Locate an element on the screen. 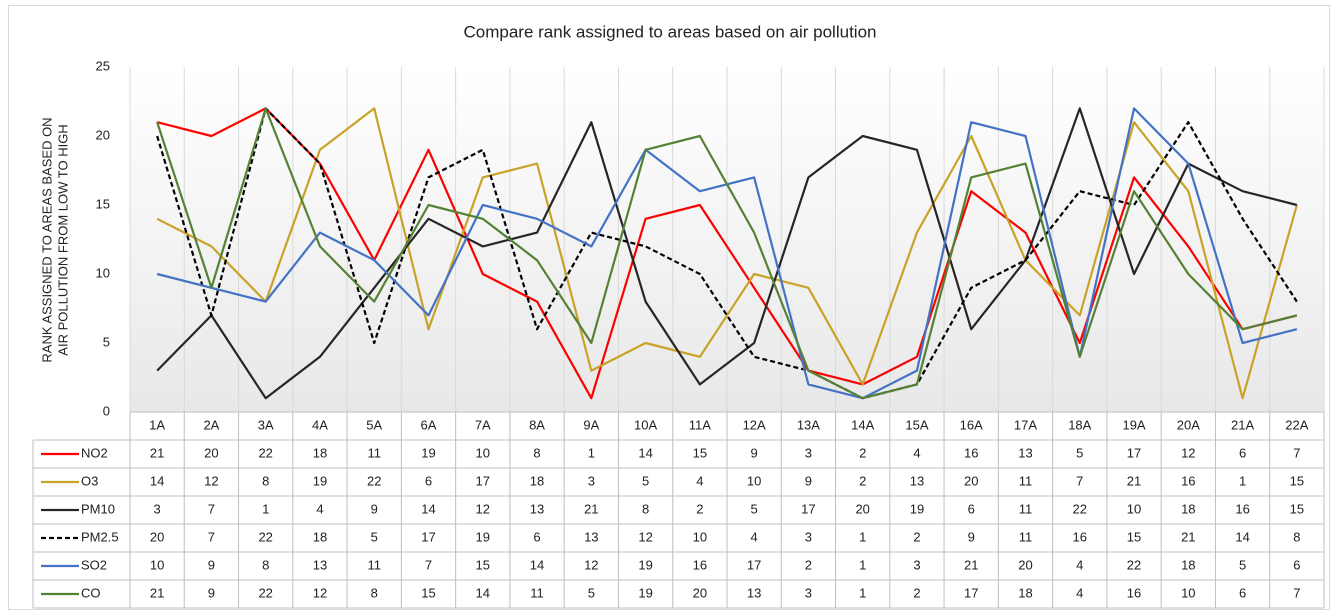 This screenshot has width=1338, height=616. y-tick-label: 5 is located at coordinates (106, 341).